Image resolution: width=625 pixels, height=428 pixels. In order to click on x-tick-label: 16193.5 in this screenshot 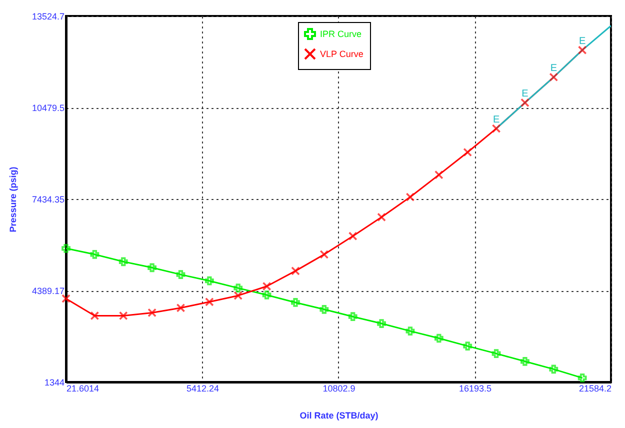, I will do `click(475, 389)`.